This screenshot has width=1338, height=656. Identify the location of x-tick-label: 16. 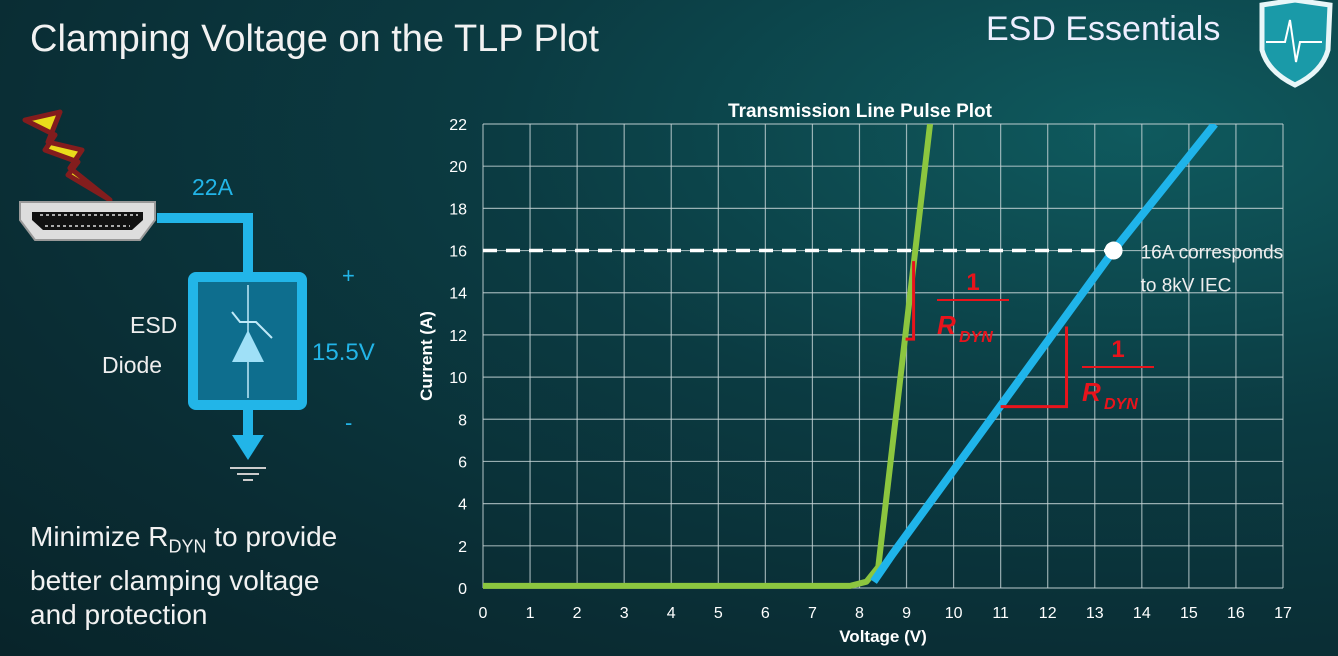
(1236, 613).